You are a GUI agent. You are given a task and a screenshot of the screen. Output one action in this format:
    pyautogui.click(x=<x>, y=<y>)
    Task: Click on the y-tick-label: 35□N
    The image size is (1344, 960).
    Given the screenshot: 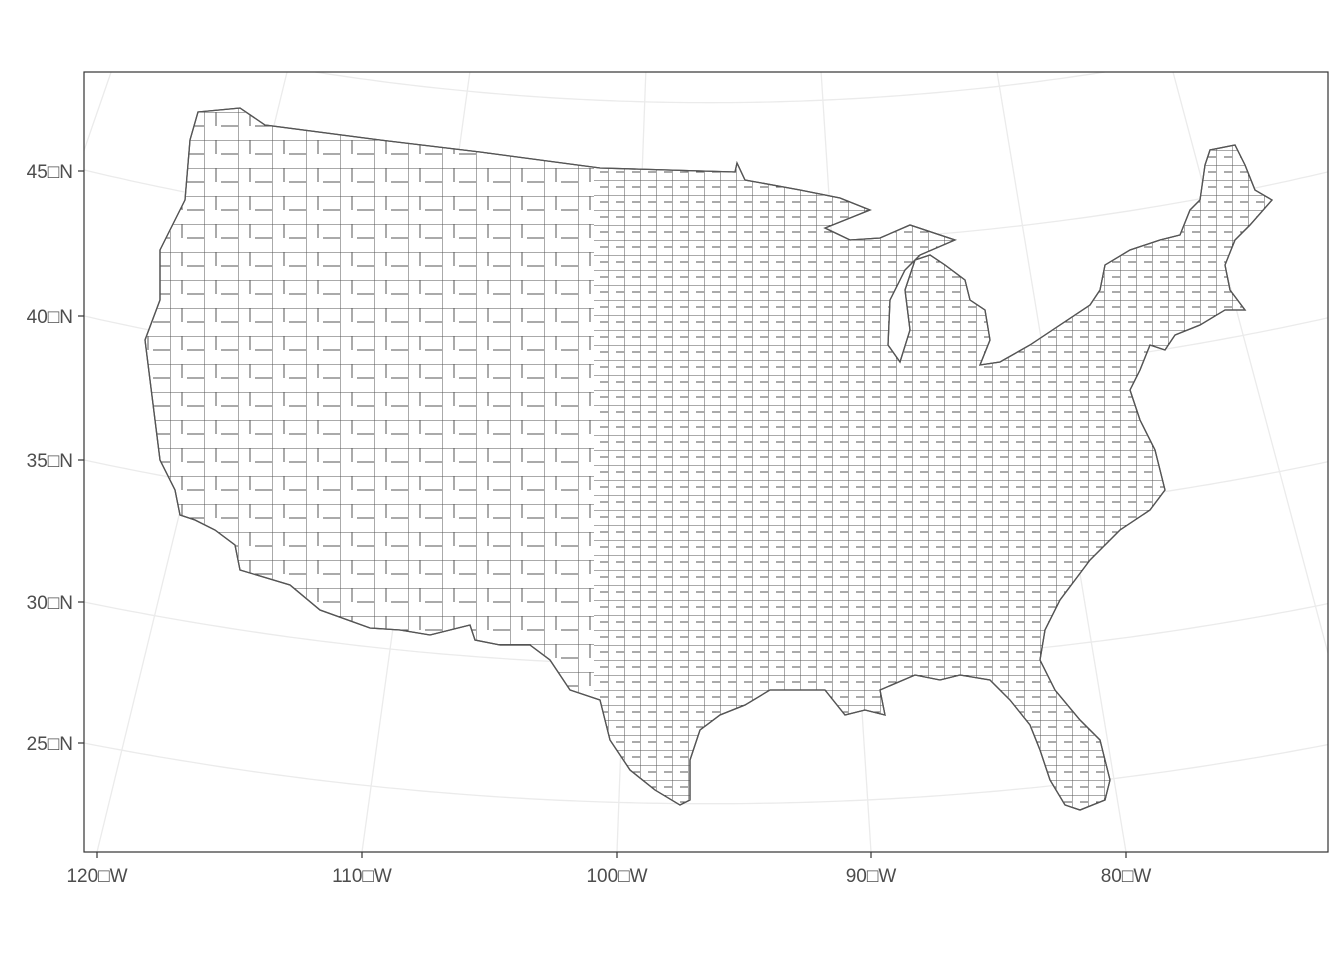 What is the action you would take?
    pyautogui.click(x=50, y=461)
    